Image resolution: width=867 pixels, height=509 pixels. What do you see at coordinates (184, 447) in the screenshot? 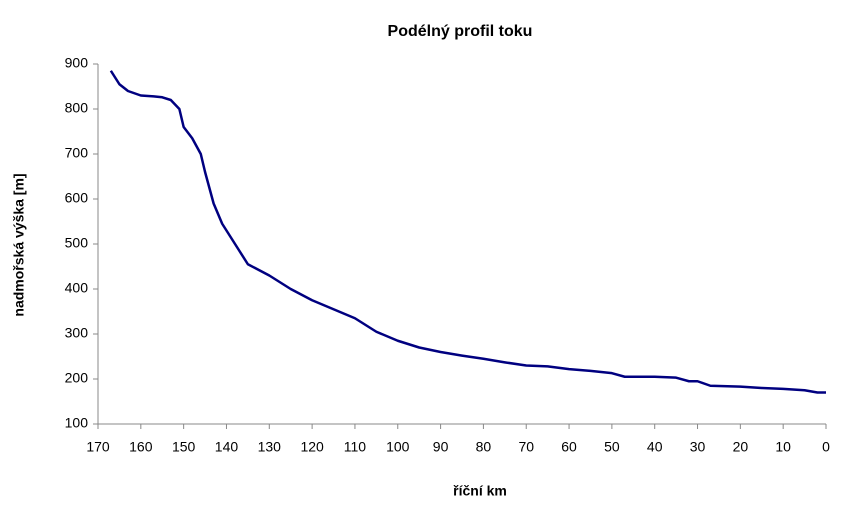
I see `x-tick-label: 150` at bounding box center [184, 447].